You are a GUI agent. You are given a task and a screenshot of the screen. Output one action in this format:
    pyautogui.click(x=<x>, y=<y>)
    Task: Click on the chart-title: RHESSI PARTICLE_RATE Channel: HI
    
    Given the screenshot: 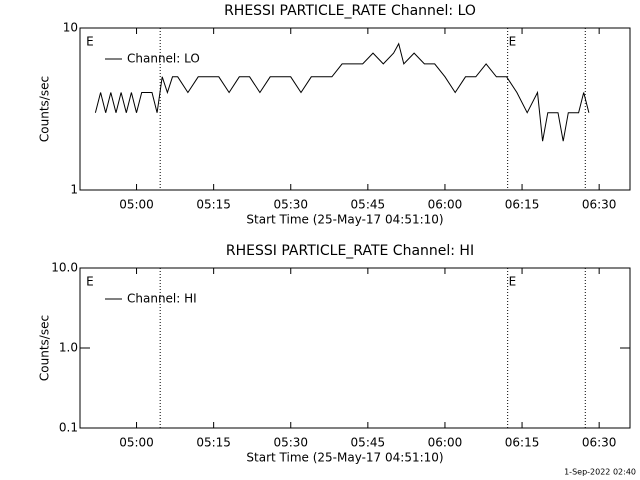 What is the action you would take?
    pyautogui.click(x=350, y=251)
    